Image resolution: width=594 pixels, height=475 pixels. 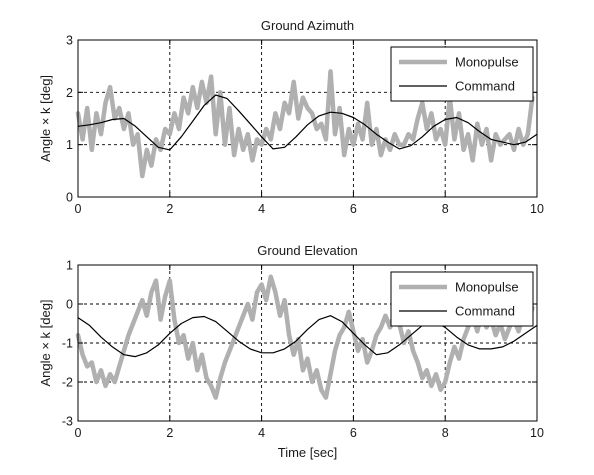 I want to click on chart-title: Ground Azimuth, so click(x=307, y=25).